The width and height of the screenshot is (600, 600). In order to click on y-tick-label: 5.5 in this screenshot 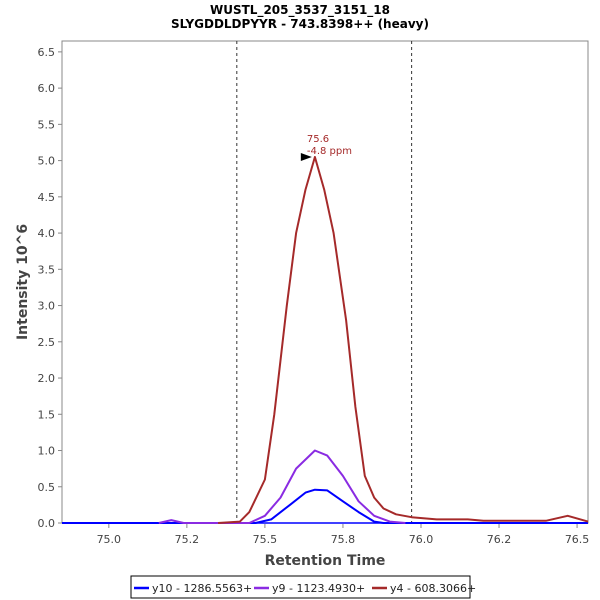, I will do `click(47, 124)`.